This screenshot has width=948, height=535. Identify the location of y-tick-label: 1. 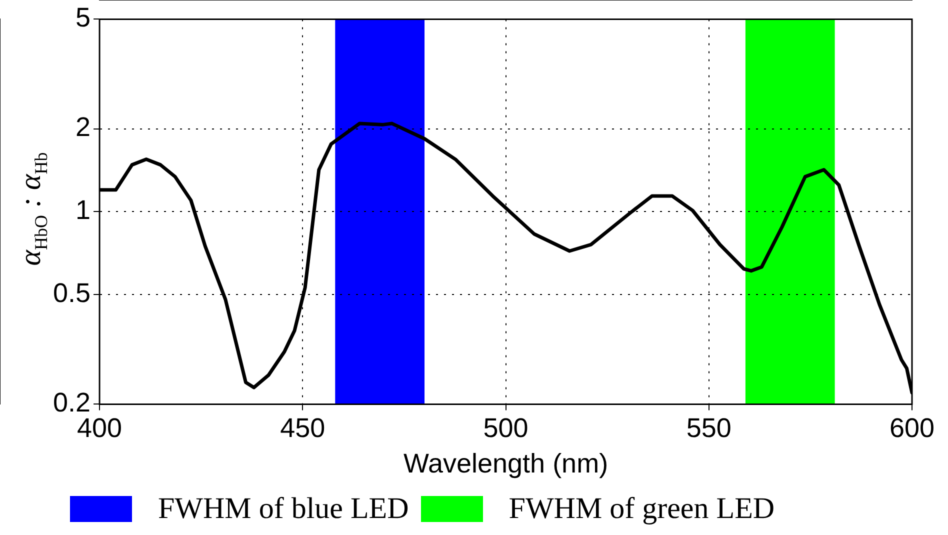
(83, 210).